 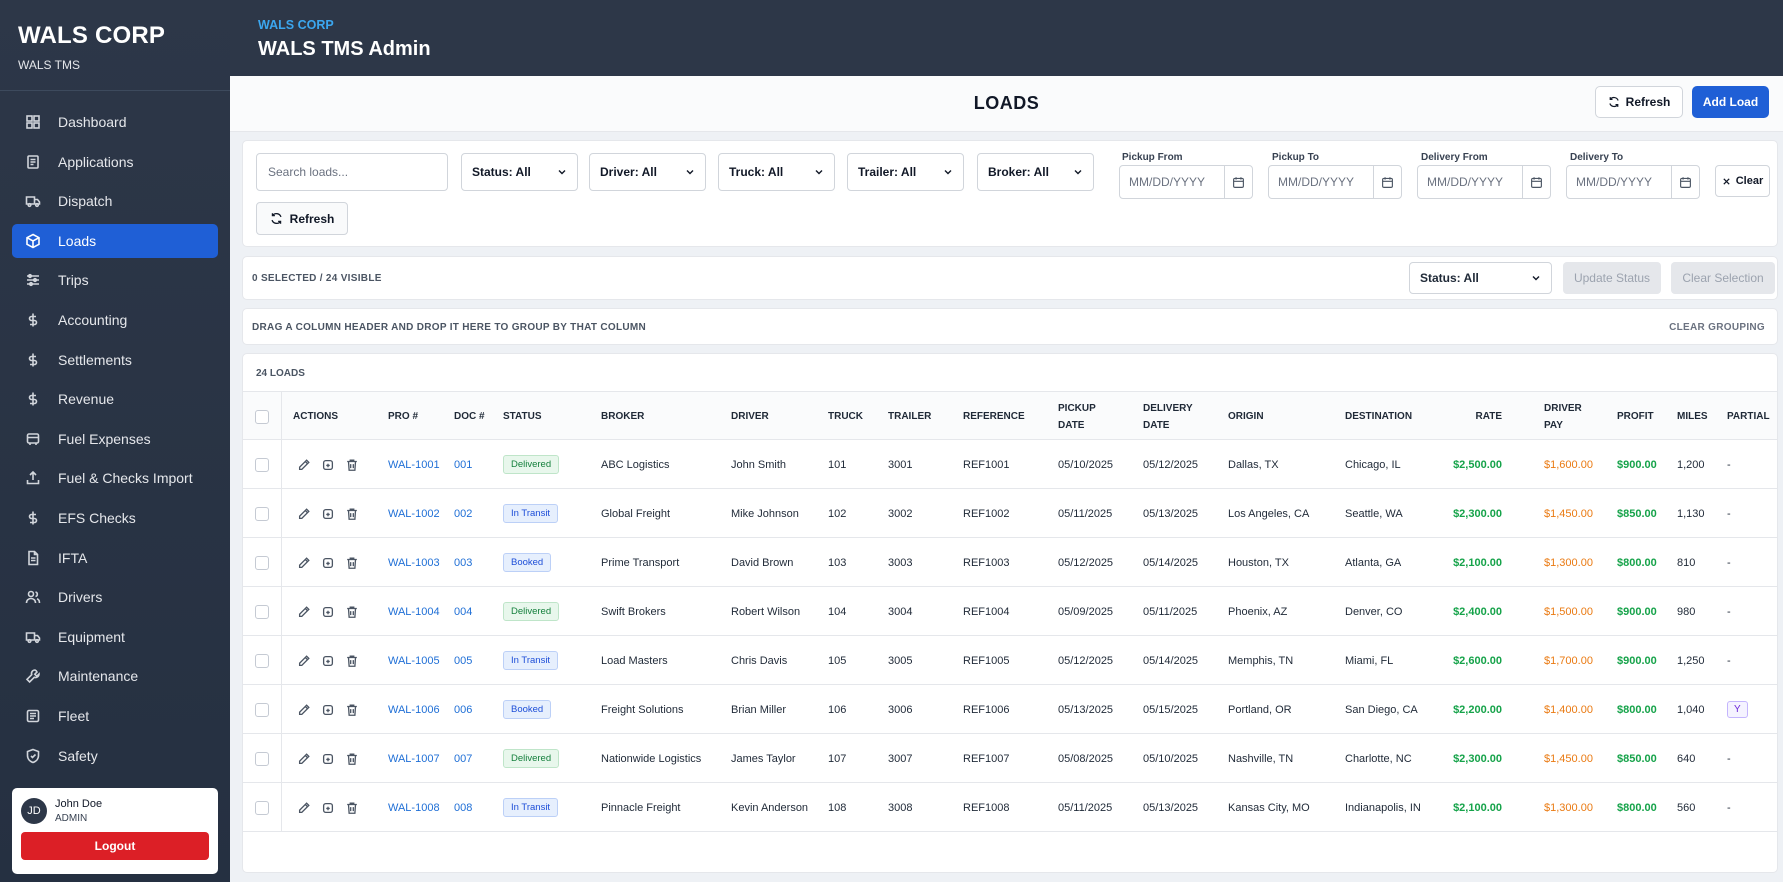 I want to click on sidebar-item-drivers: Drivers, so click(x=115, y=597).